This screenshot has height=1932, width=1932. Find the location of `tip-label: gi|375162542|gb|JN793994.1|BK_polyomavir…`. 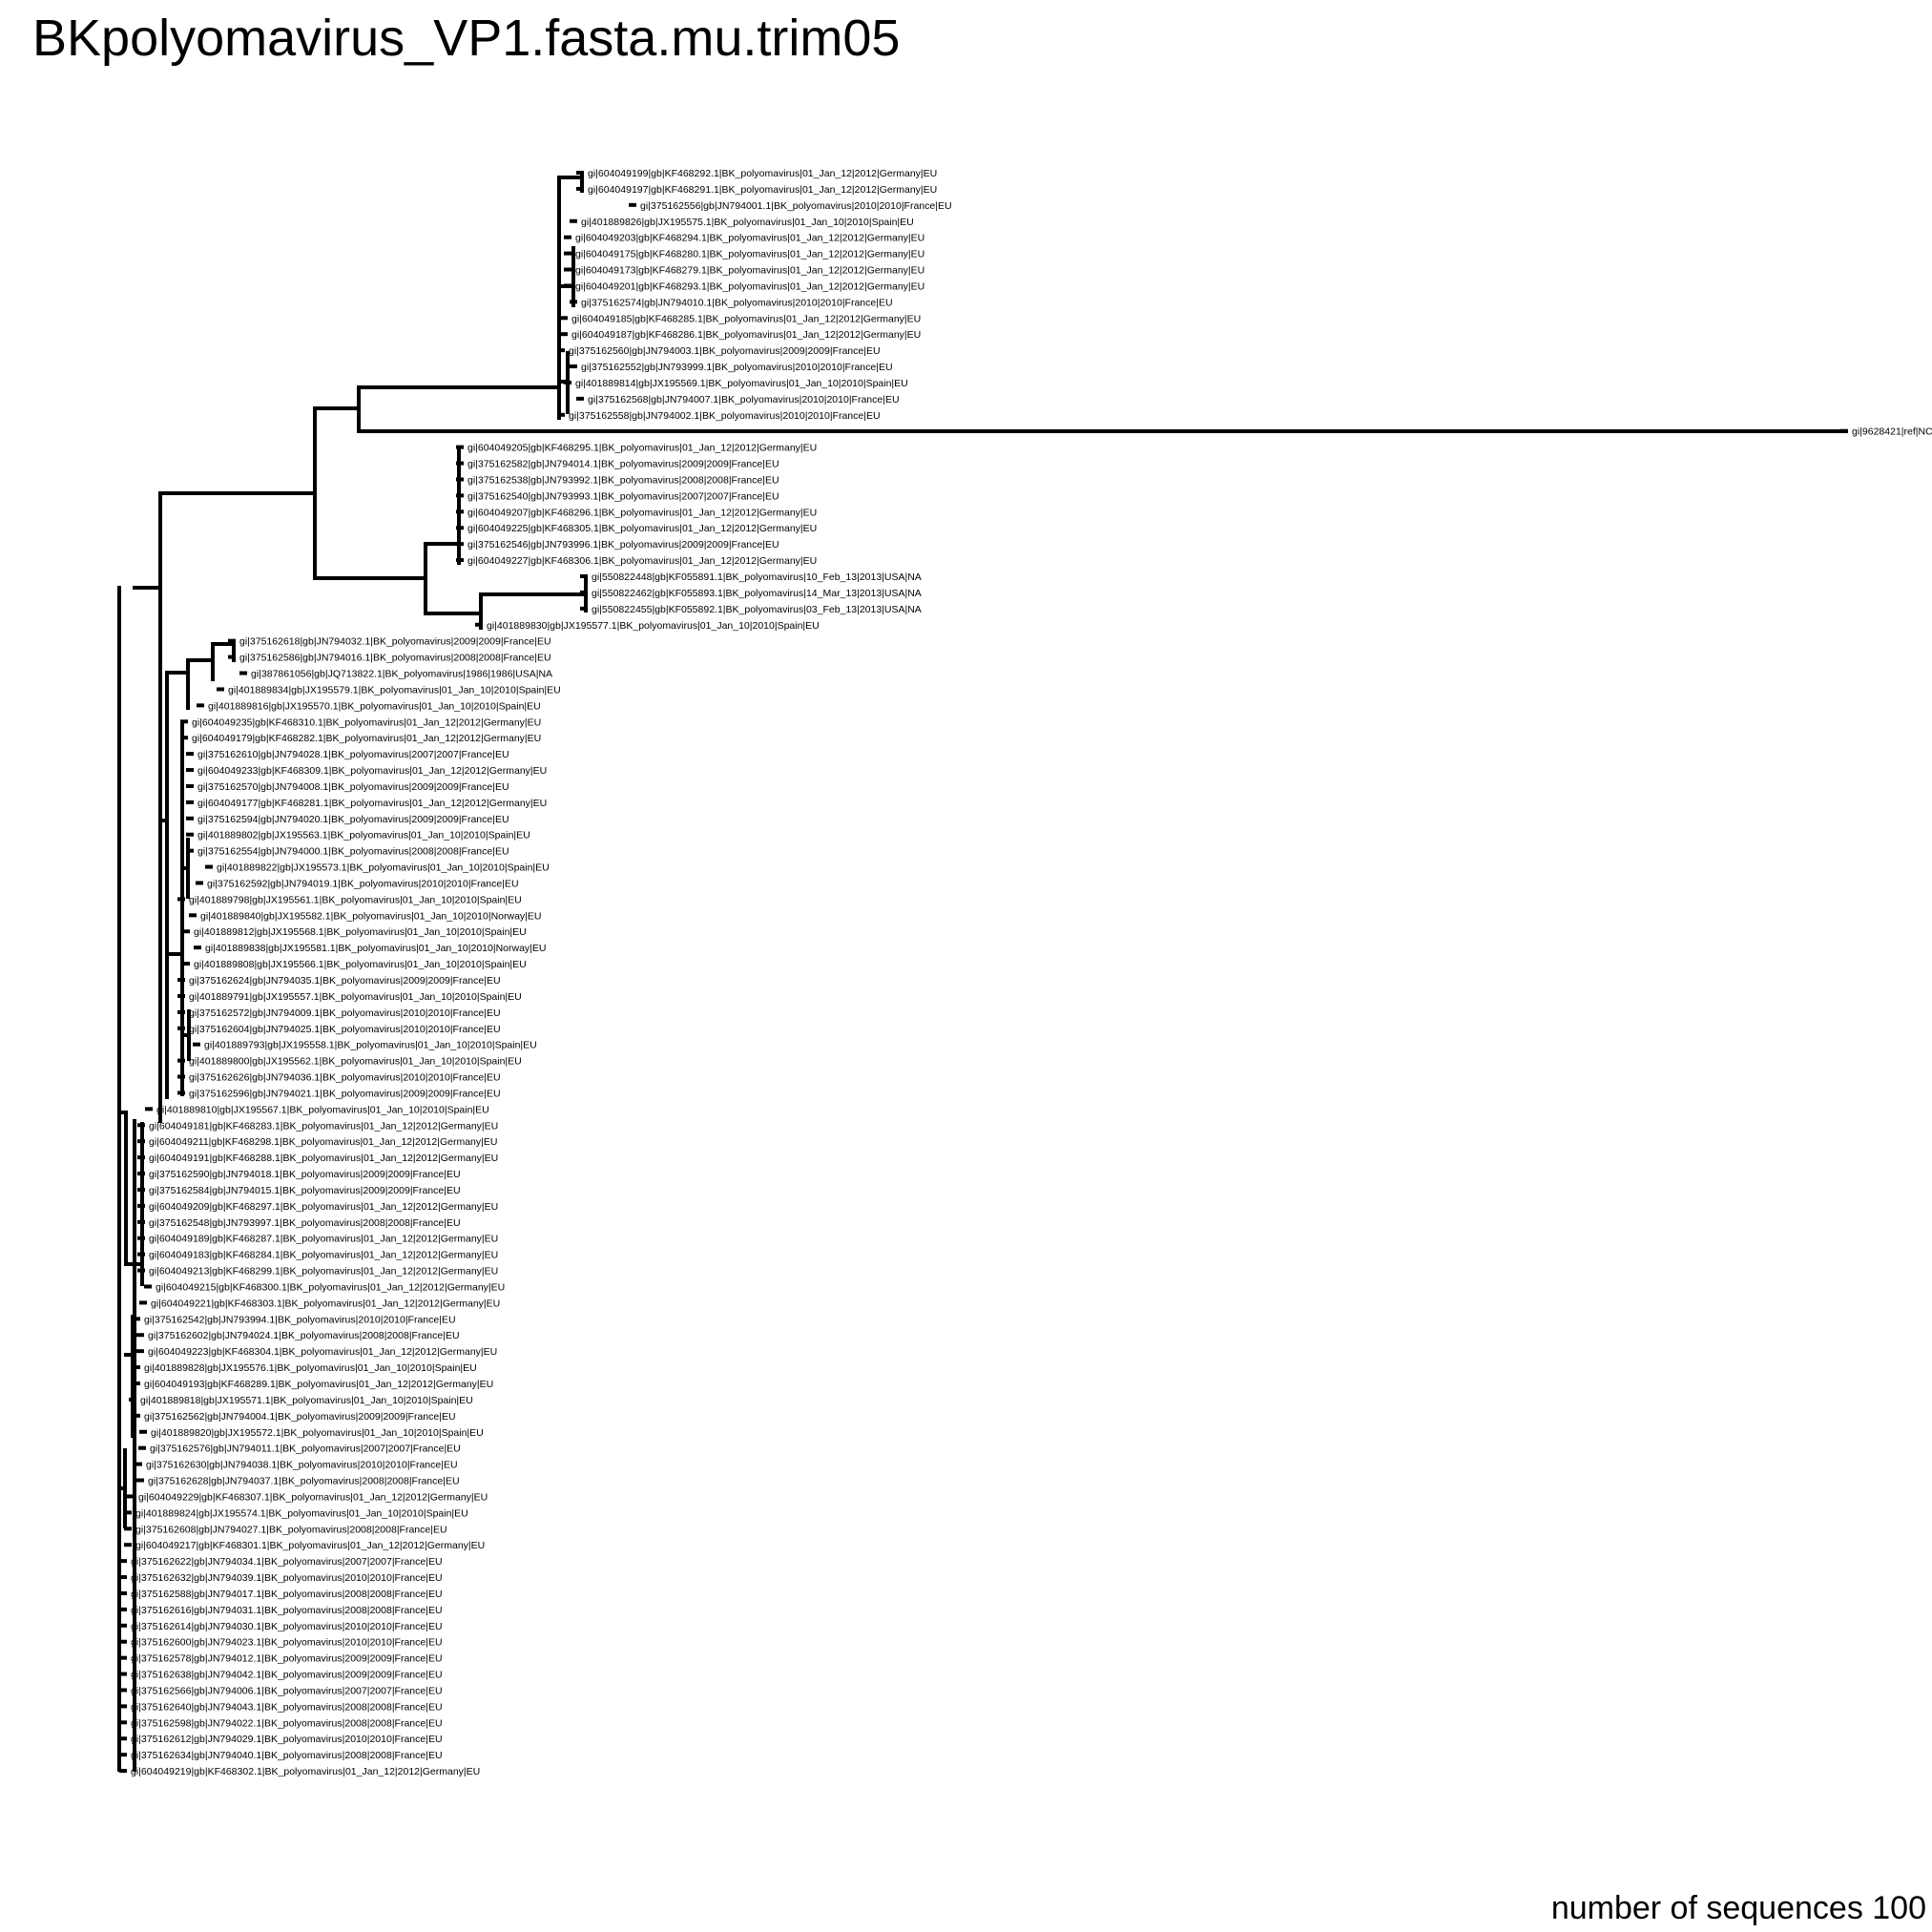

tip-label: gi|375162542|gb|JN793994.1|BK_polyomavir… is located at coordinates (300, 1319).